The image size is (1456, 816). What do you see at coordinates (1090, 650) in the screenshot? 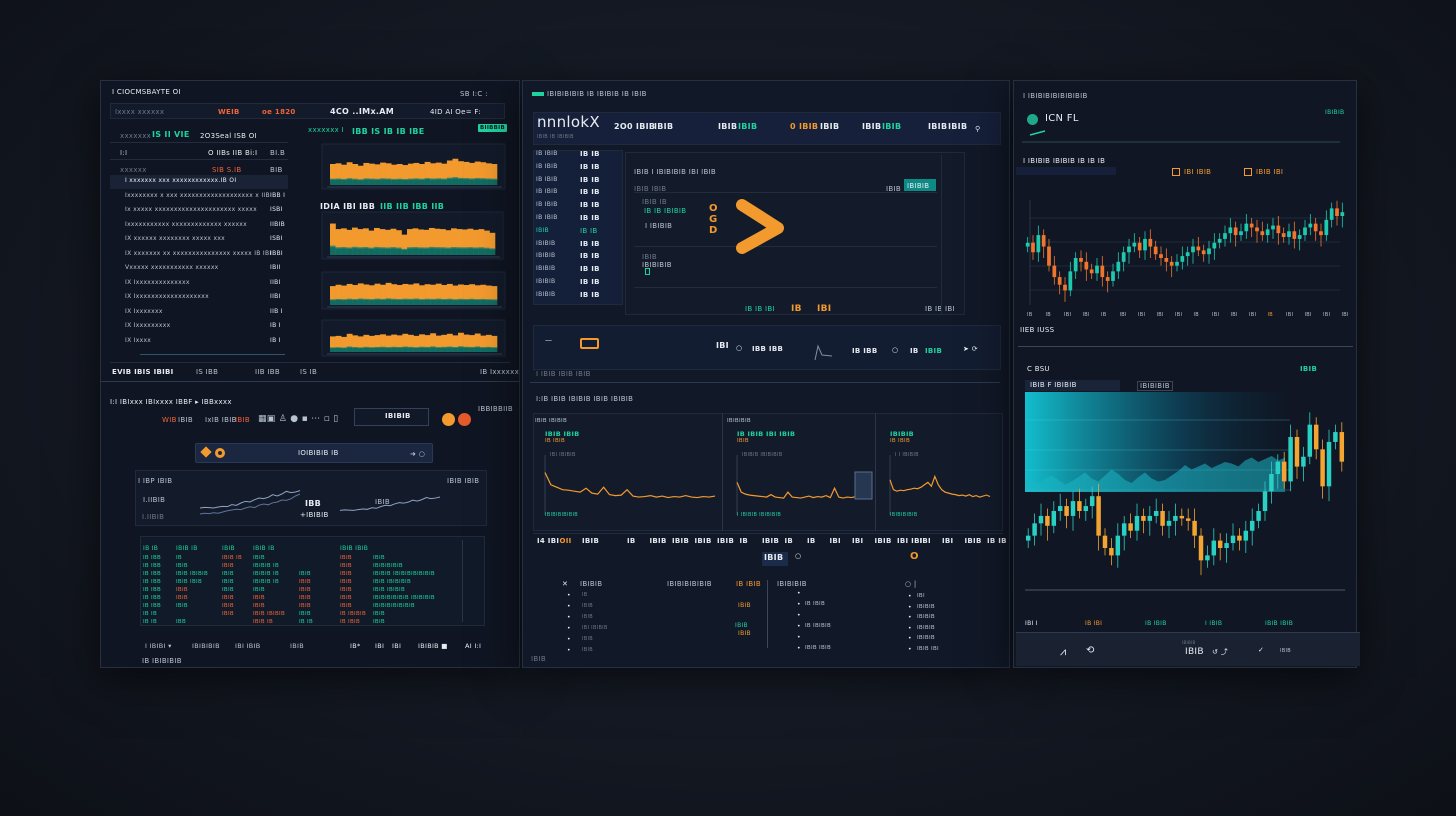
I see `refresh-icon: ⟲` at bounding box center [1090, 650].